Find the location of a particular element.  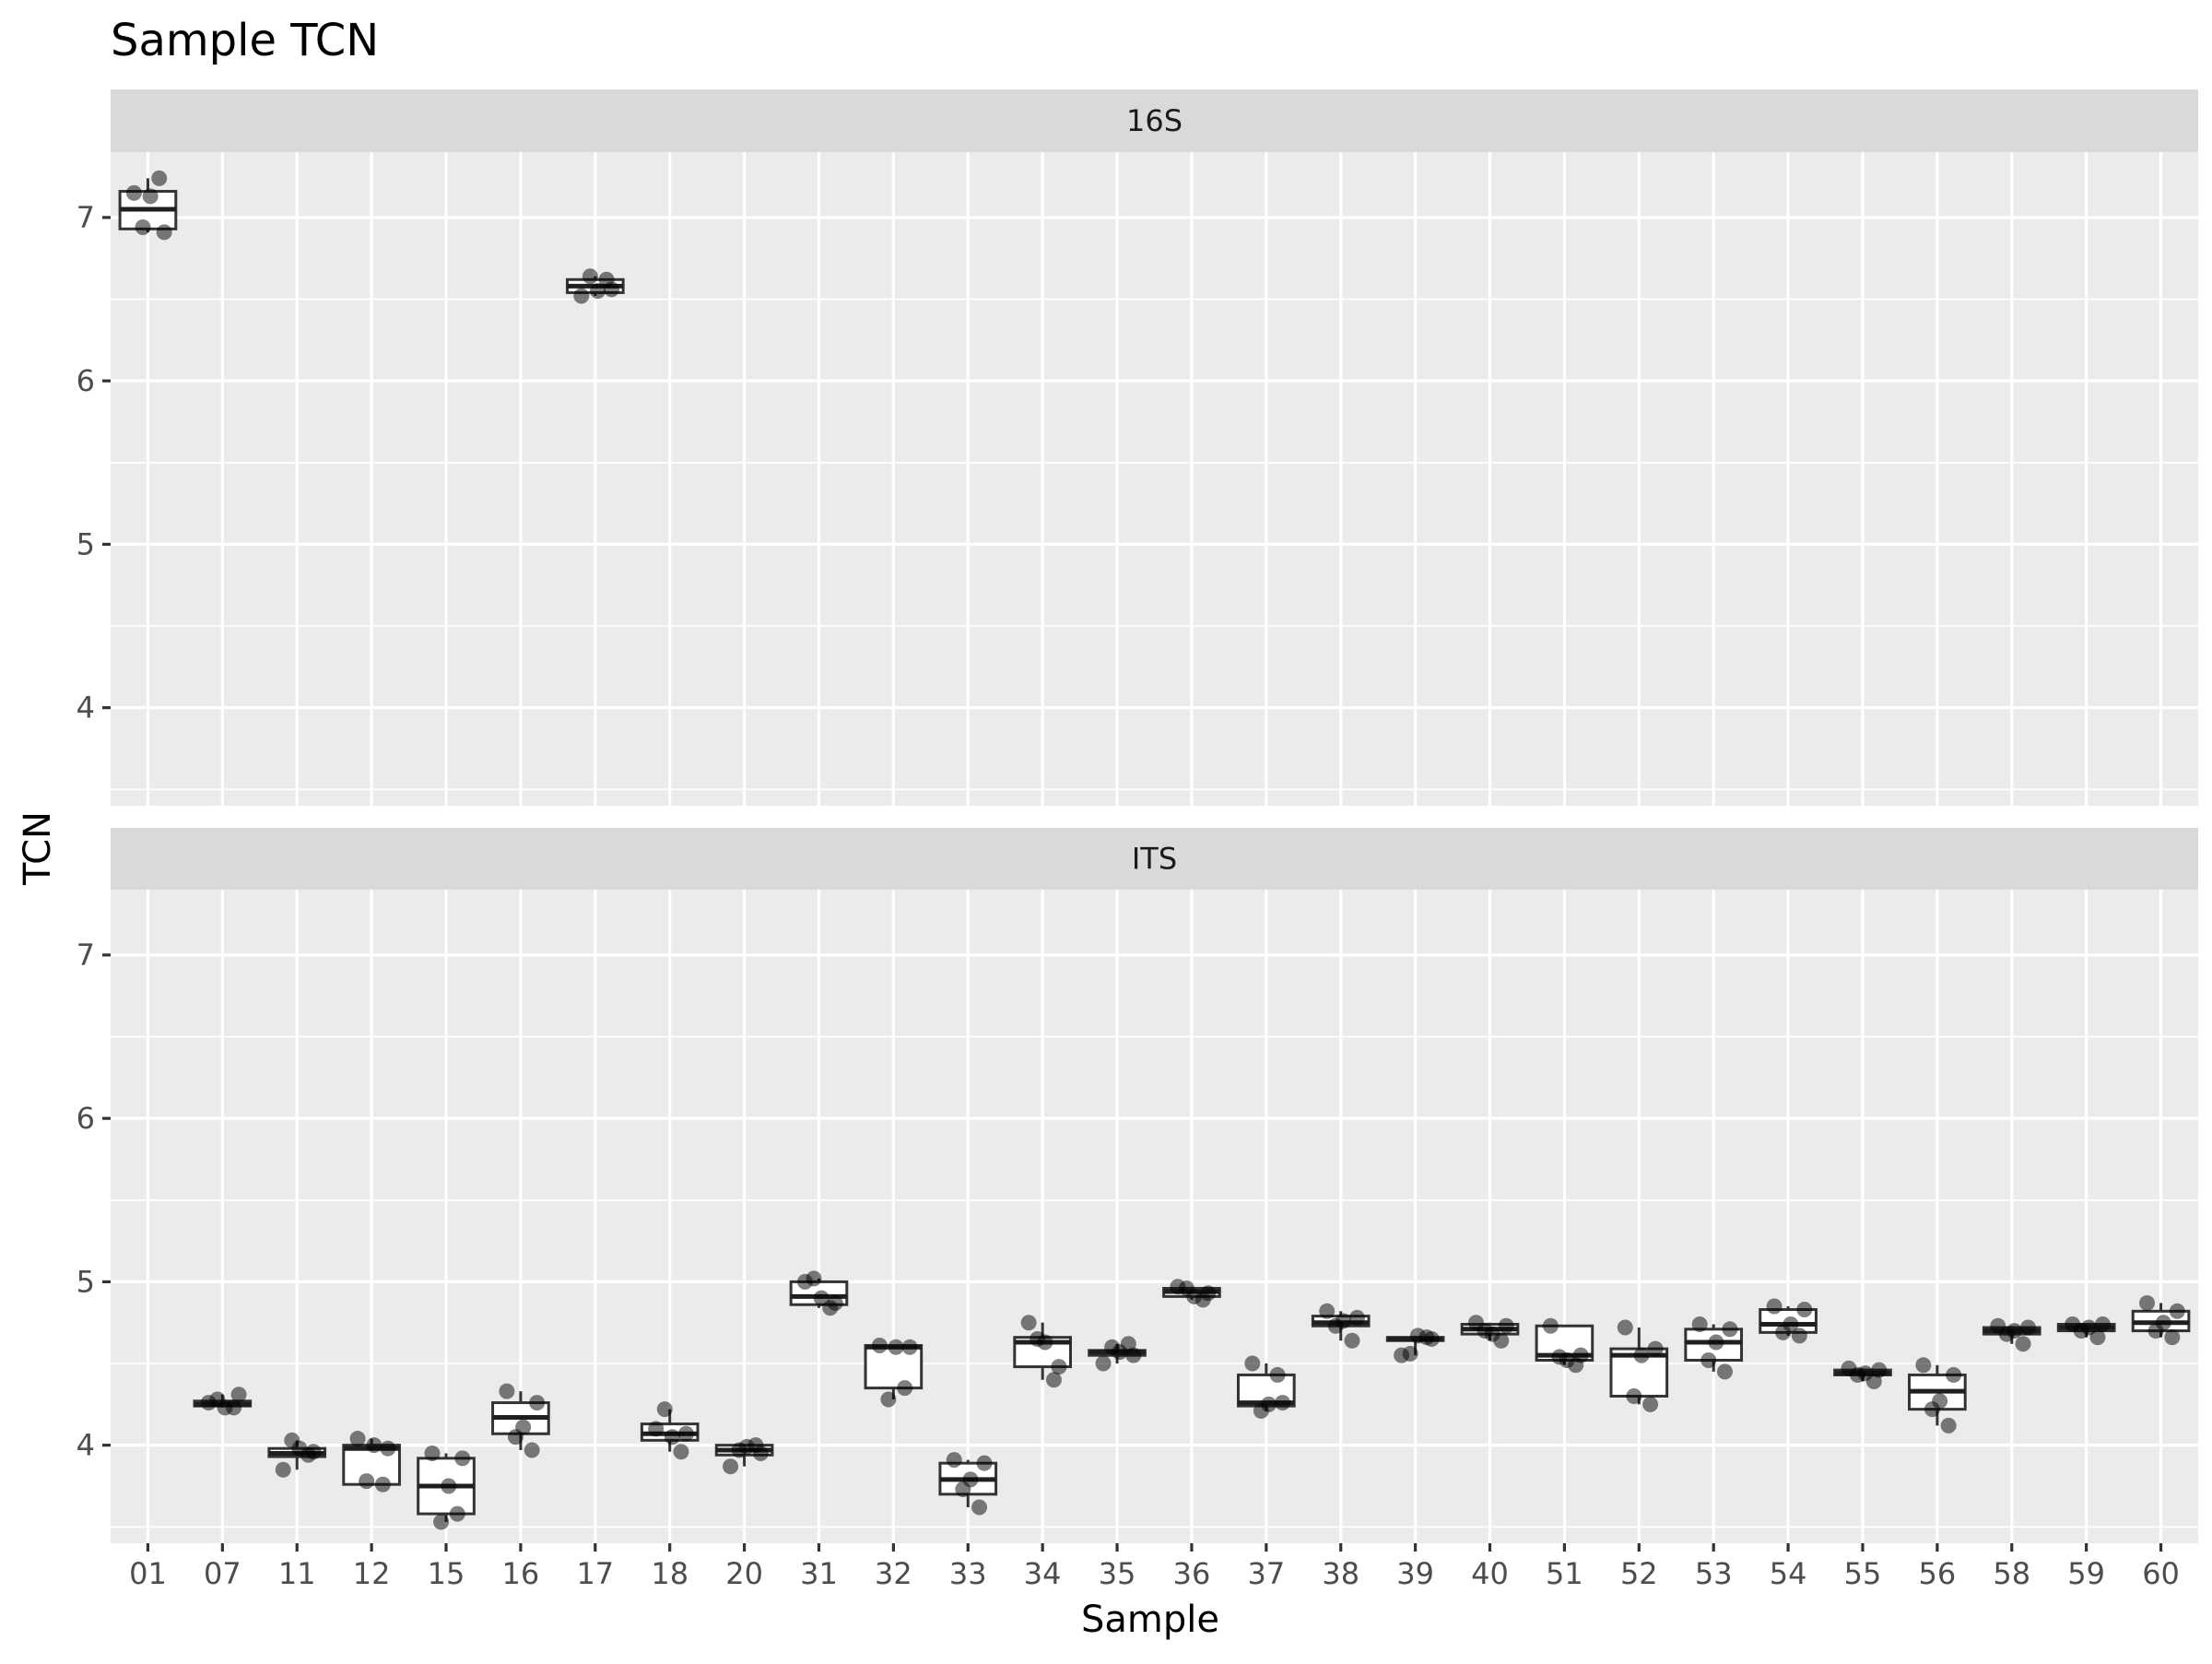

x-tick-label: 01 is located at coordinates (148, 1573).